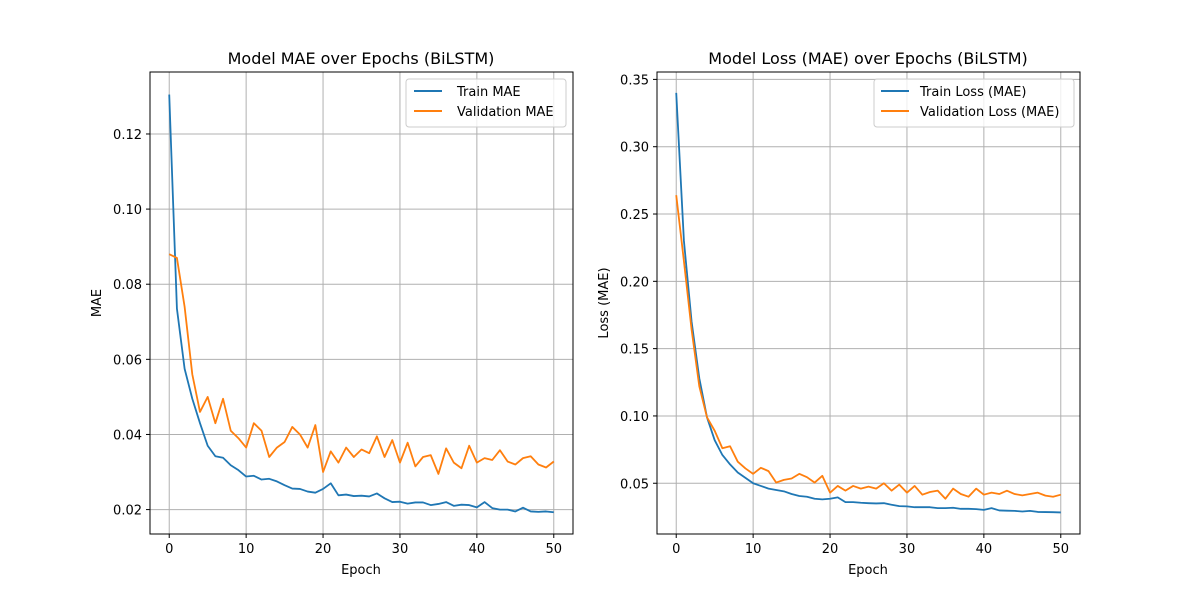 The height and width of the screenshot is (600, 1200). Describe the element at coordinates (246, 549) in the screenshot. I see `mae-x-tick-label: 10` at that location.